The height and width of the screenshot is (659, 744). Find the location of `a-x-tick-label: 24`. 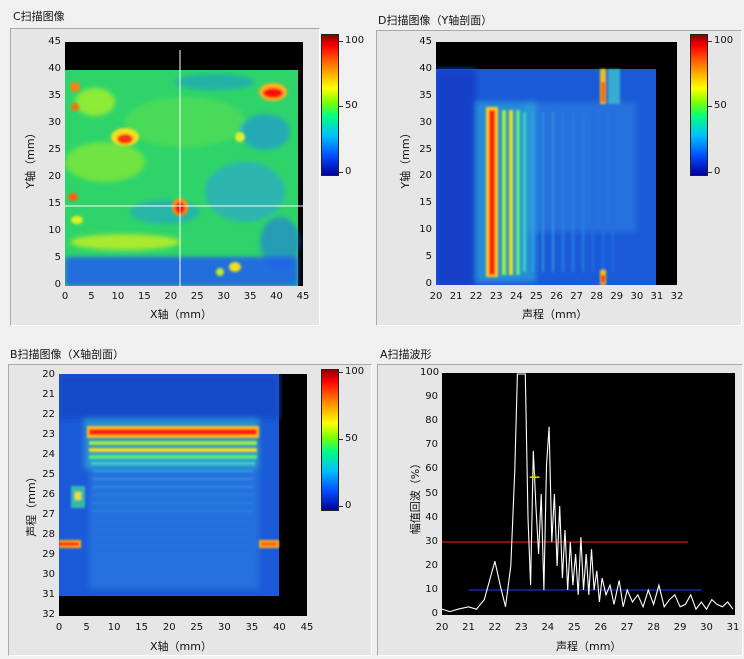

a-x-tick-label: 24 is located at coordinates (548, 627).